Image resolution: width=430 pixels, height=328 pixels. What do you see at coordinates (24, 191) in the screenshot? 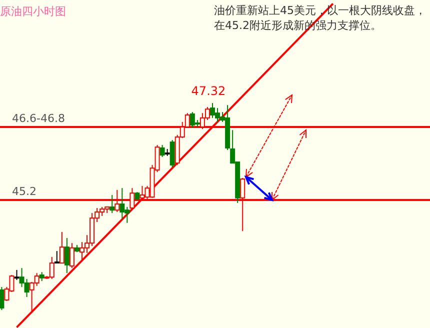
I see `annotation: 45.2` at bounding box center [24, 191].